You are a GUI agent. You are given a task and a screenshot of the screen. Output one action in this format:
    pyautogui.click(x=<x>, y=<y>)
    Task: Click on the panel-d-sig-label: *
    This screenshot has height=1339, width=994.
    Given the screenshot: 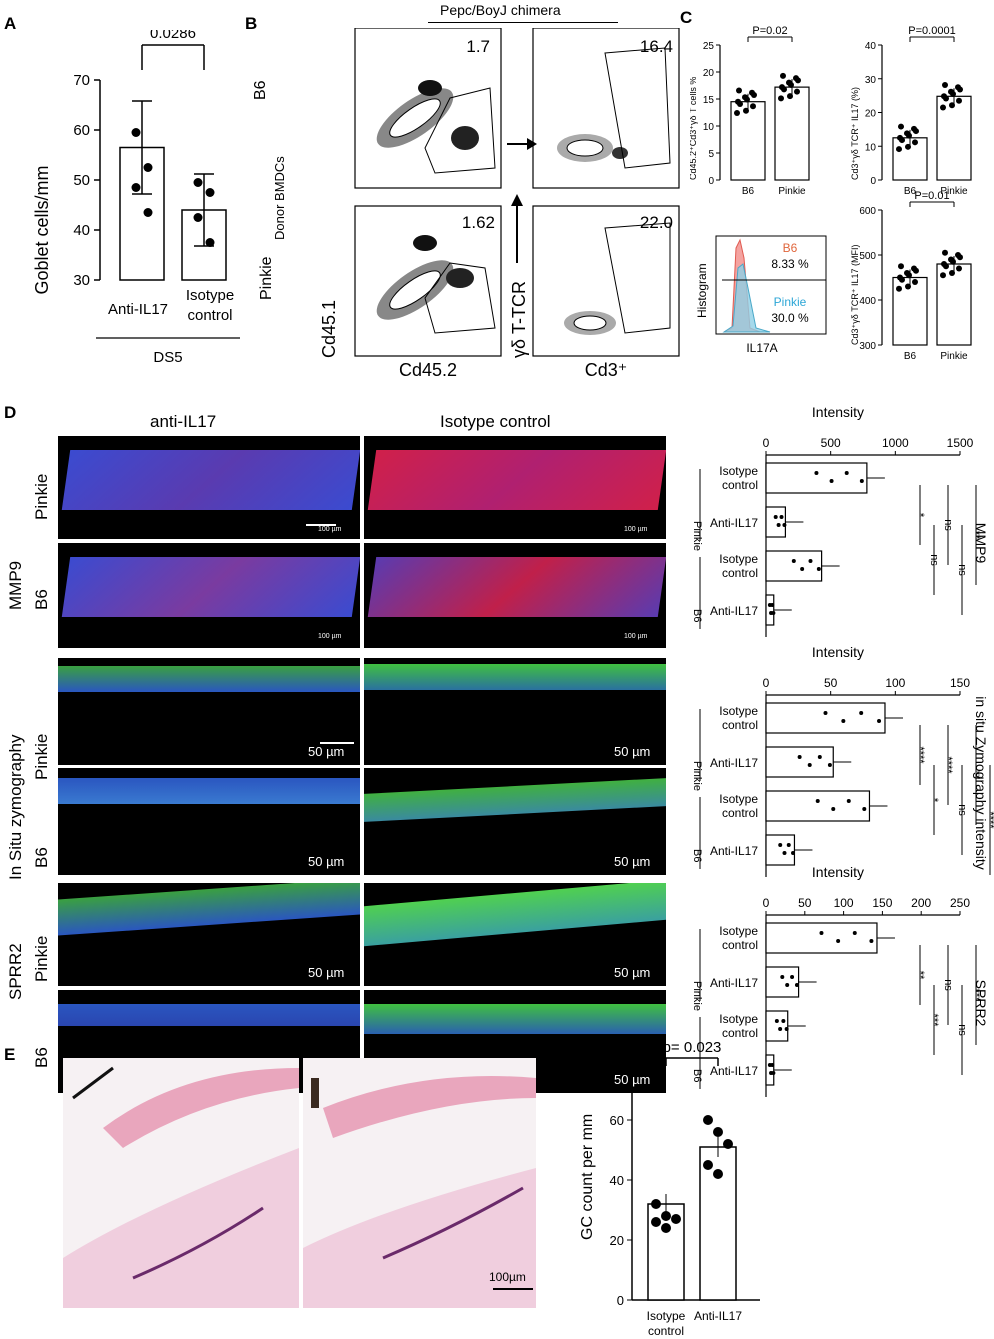 What is the action you would take?
    pyautogui.click(x=934, y=800)
    